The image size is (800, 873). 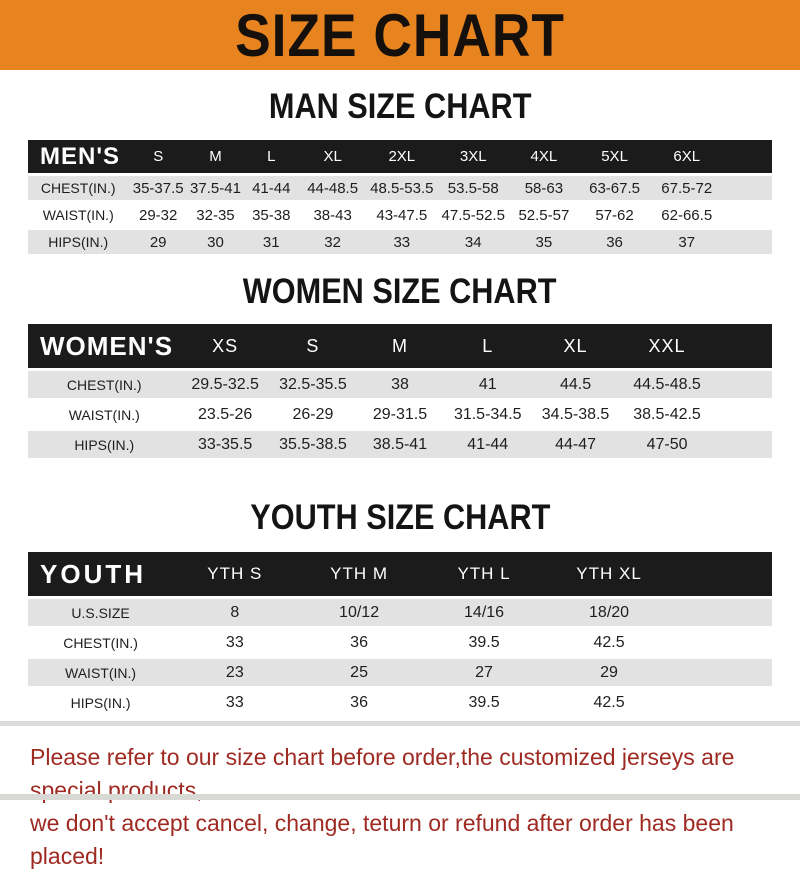 I want to click on size-value: 27, so click(x=484, y=672).